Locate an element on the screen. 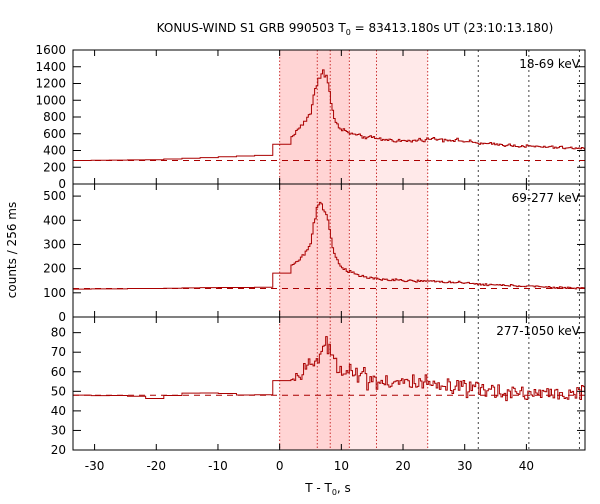 The height and width of the screenshot is (504, 600). lightcurve-line is located at coordinates (329, 369).